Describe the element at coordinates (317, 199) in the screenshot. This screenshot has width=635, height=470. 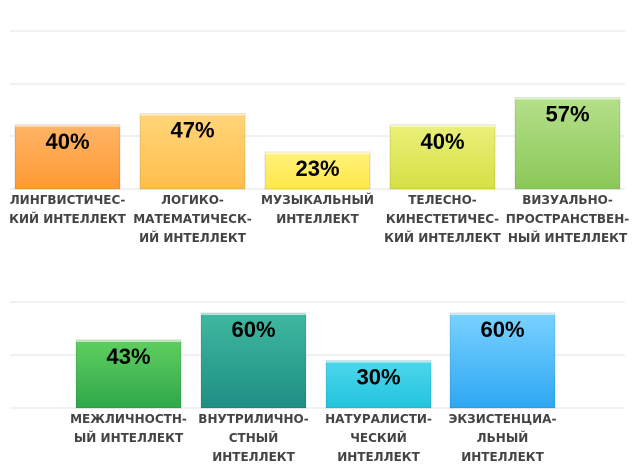
I see `category-label: МУЗЫКАЛЬНЫЙ` at that location.